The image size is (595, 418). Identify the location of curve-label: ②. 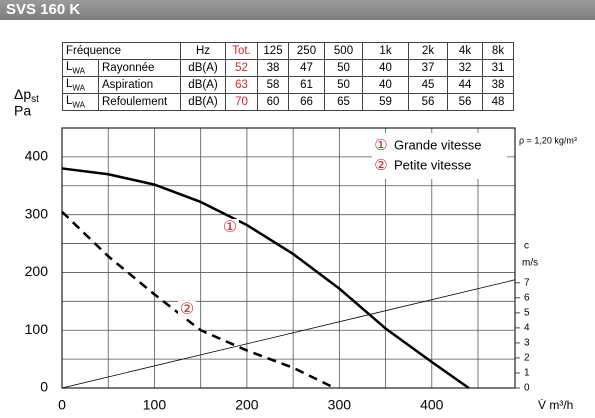
(187, 309).